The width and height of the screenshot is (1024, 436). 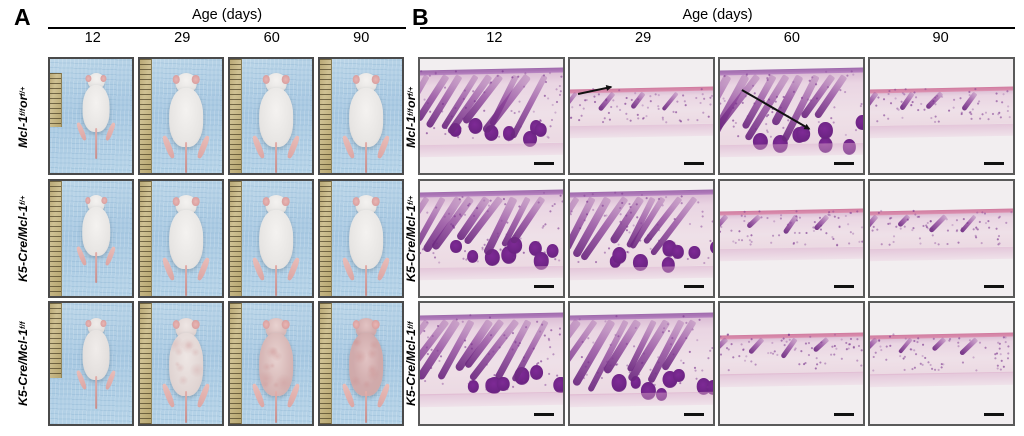 What do you see at coordinates (940, 38) in the screenshot?
I see `panel-b-column-label-90: 90` at bounding box center [940, 38].